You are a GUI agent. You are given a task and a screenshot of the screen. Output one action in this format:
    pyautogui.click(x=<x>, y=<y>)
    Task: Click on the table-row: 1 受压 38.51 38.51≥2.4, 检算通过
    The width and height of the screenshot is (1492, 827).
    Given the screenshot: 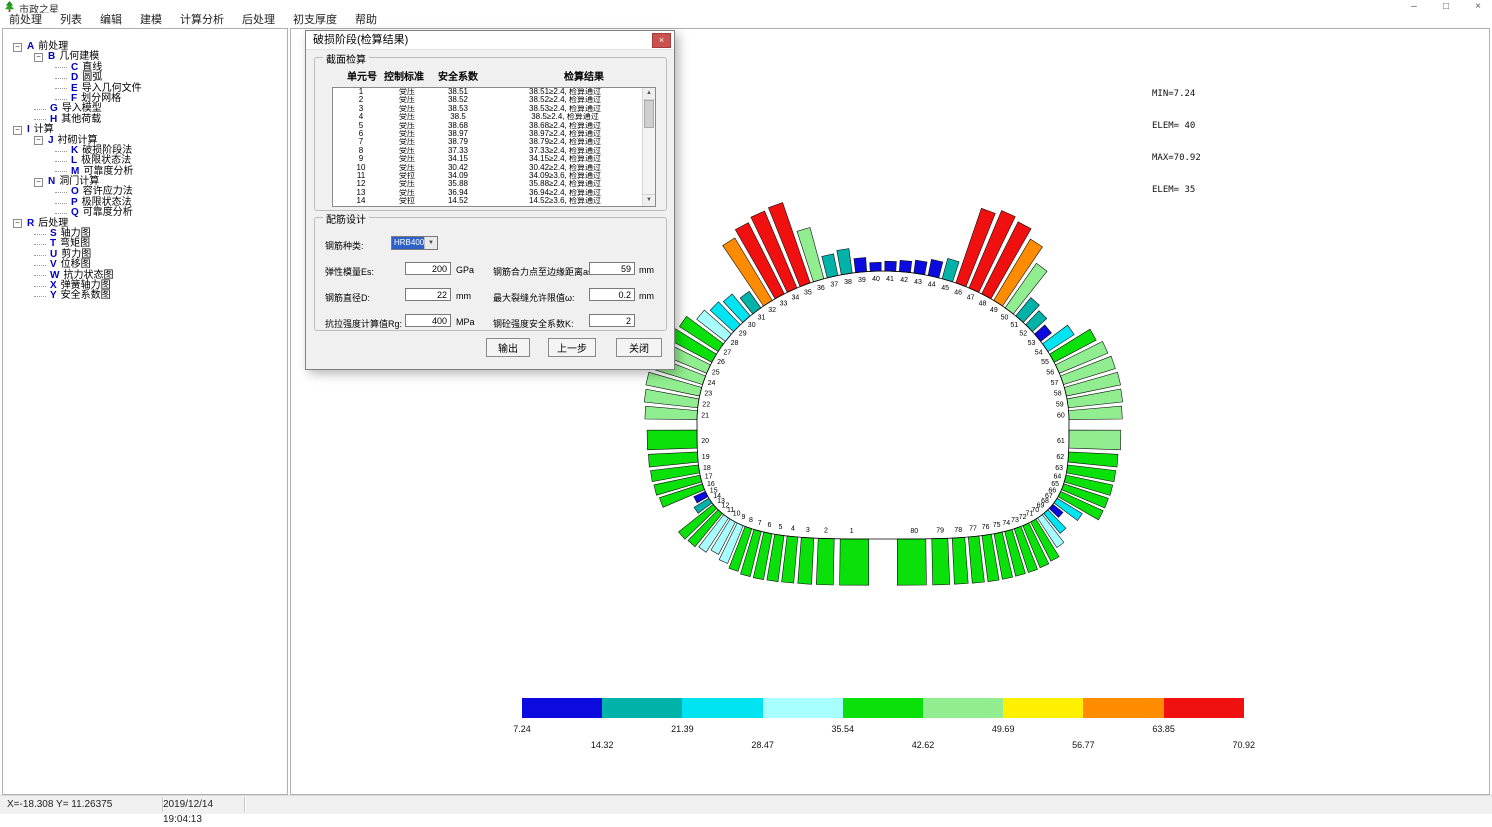 What is the action you would take?
    pyautogui.click(x=494, y=92)
    